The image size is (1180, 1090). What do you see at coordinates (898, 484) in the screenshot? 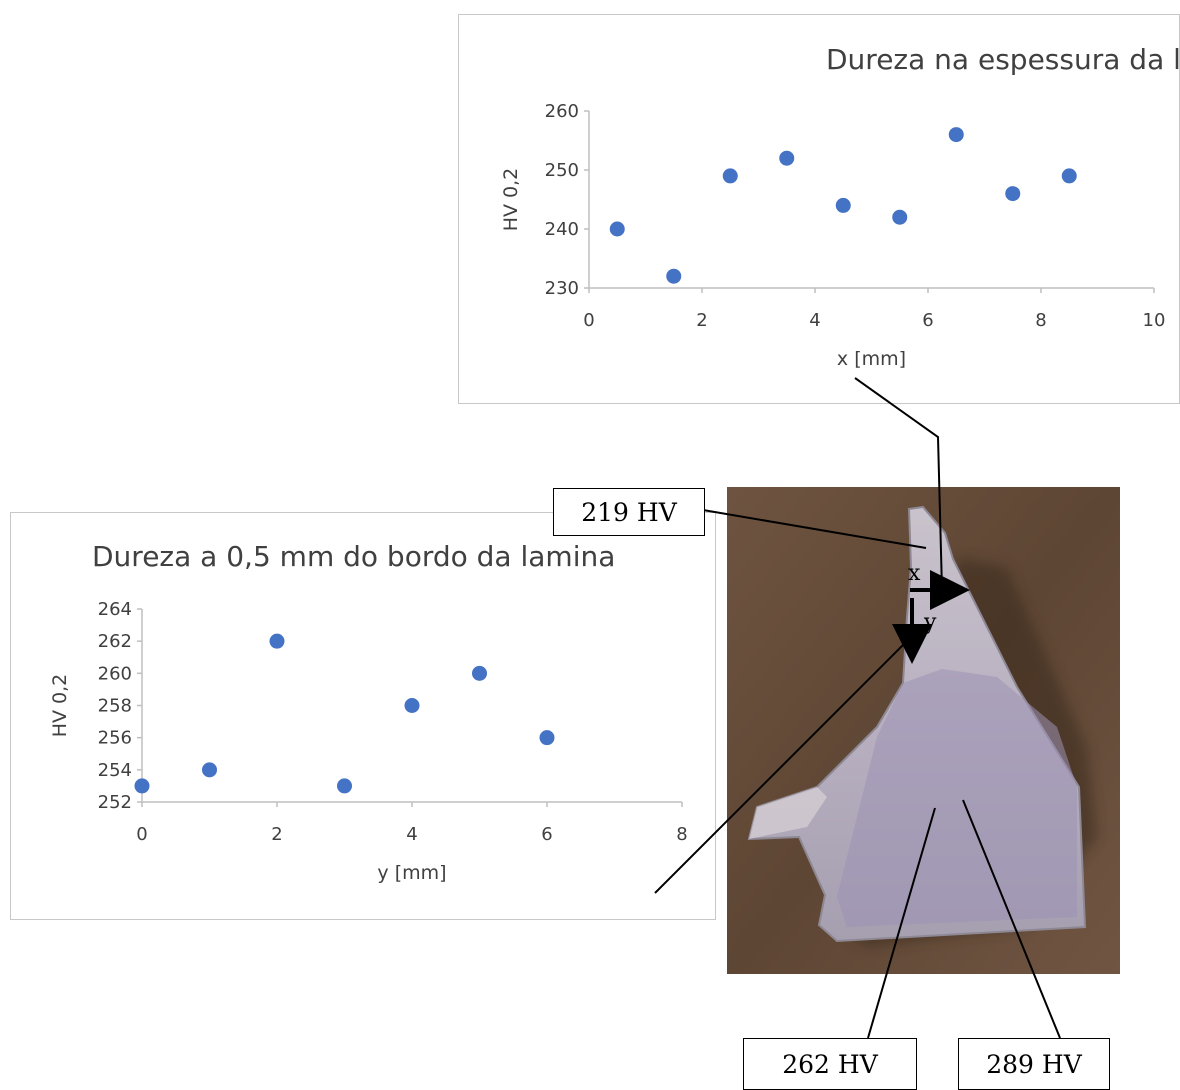
I see `leader-thickness-chart` at bounding box center [898, 484].